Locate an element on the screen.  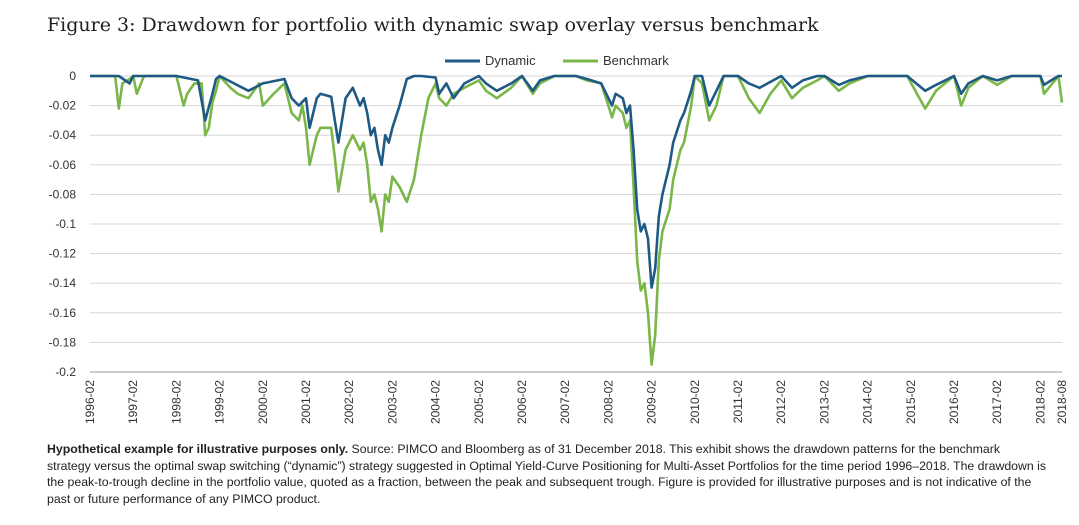
x-tick-label: 1999-02 is located at coordinates (220, 402).